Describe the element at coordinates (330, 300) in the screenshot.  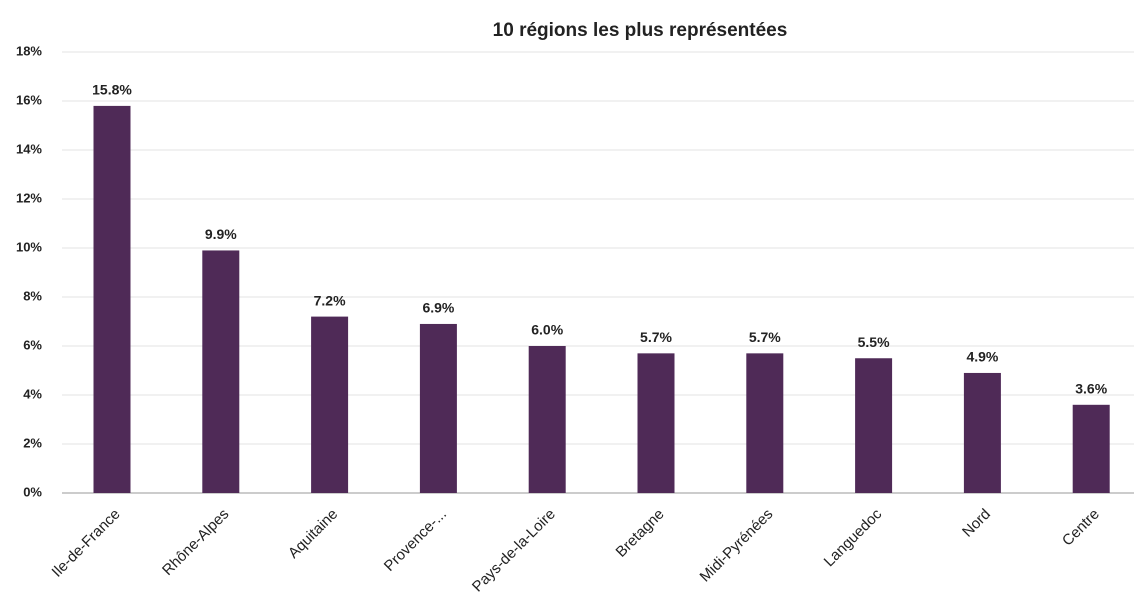
I see `value-label: 7.2%` at that location.